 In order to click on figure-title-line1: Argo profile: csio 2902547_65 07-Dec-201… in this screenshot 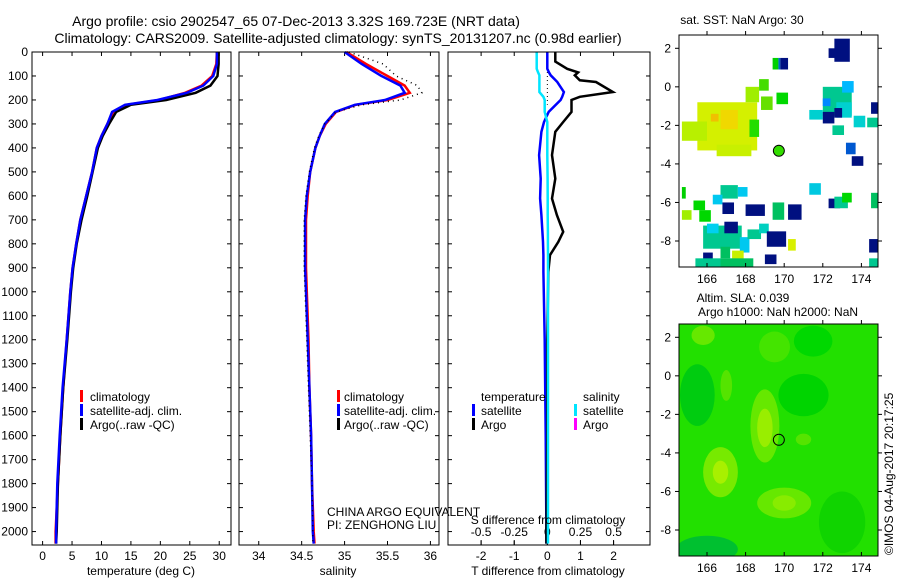, I will do `click(296, 21)`.